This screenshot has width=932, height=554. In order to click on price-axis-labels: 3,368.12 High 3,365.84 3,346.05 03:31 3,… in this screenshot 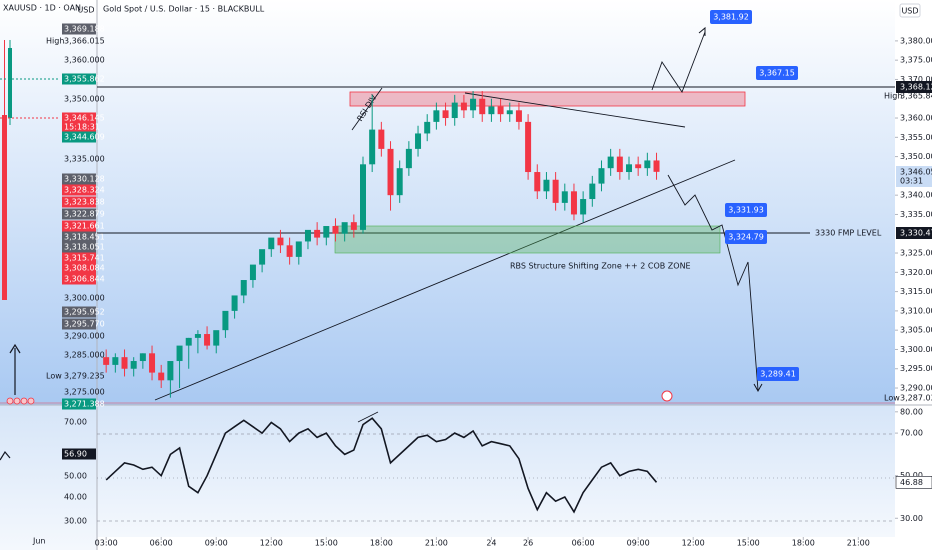, I will do `click(908, 242)`.